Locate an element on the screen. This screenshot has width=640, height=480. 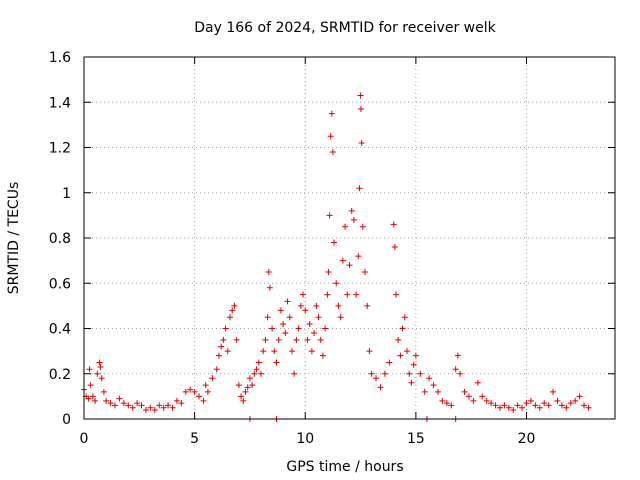
y-axis-label: SRMTID / TECUs is located at coordinates (14, 238).